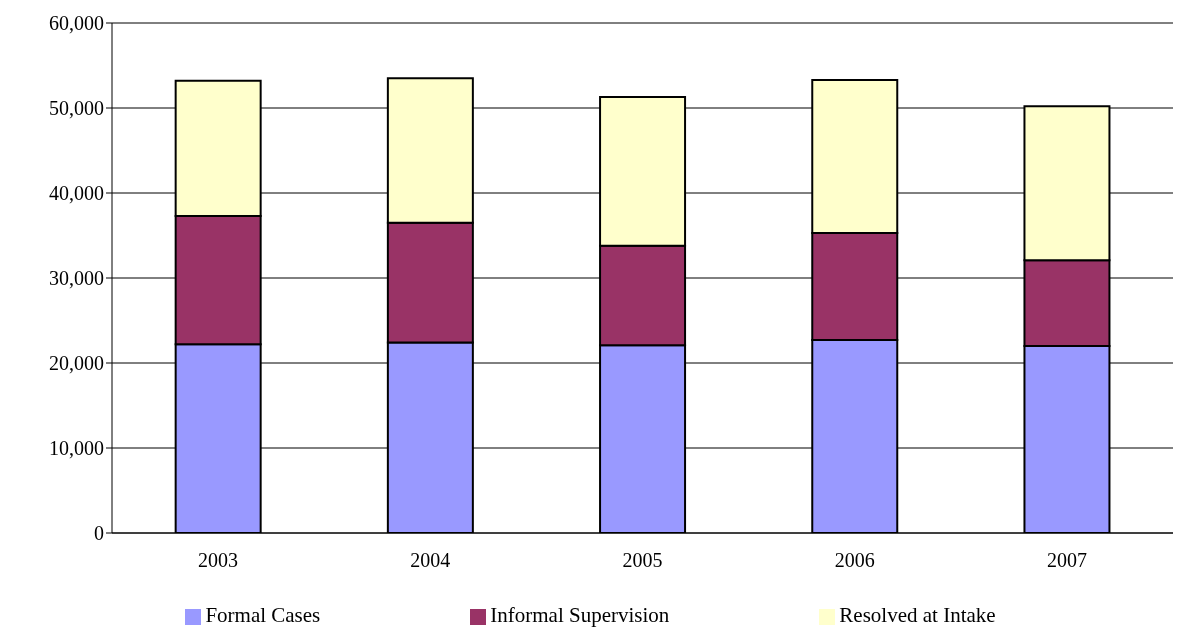 The image size is (1191, 639). I want to click on y-tick-label: 10,000, so click(76, 448).